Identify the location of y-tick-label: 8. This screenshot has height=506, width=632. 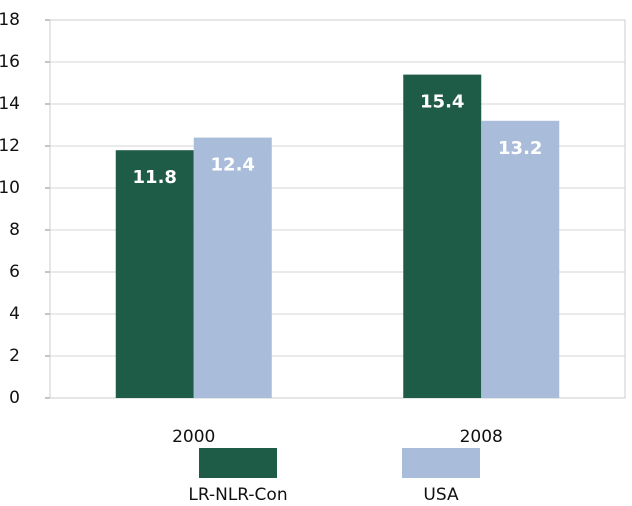
(14, 230).